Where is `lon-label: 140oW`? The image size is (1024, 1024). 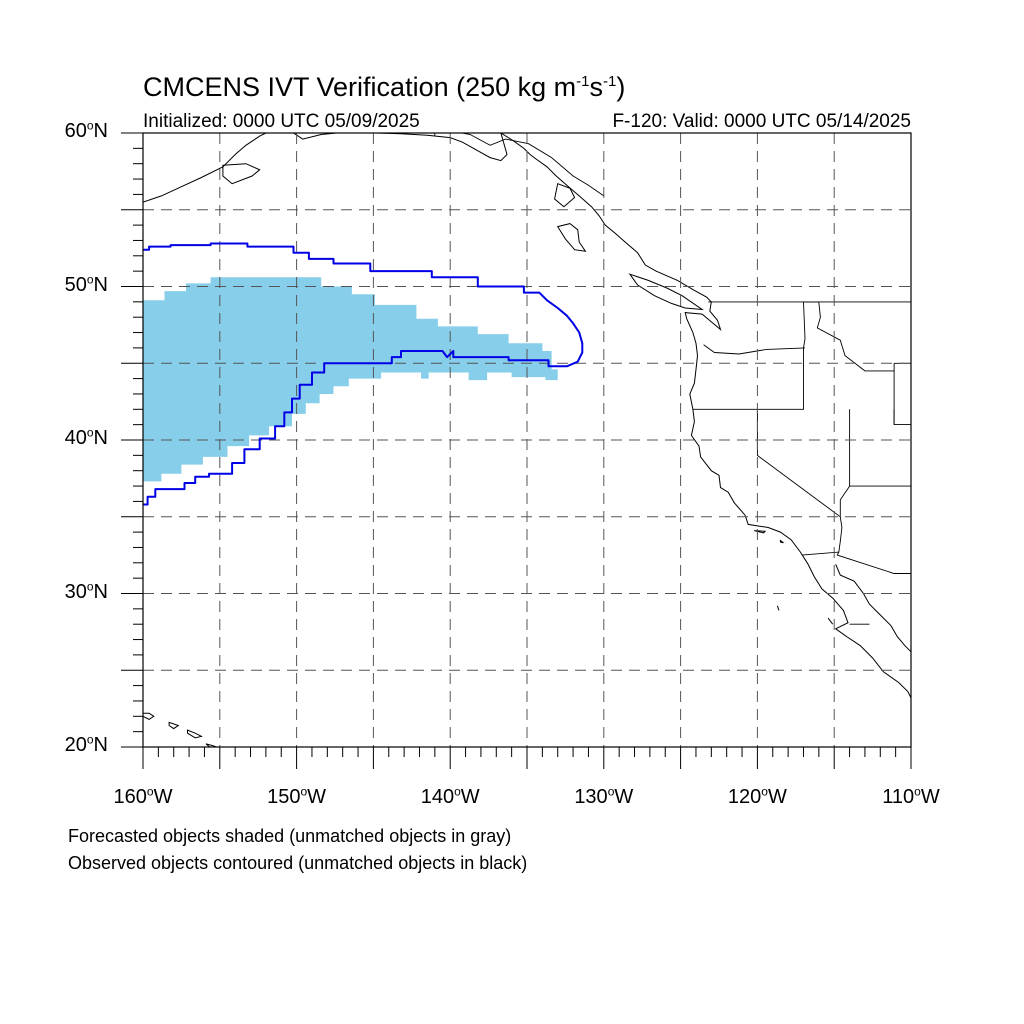
lon-label: 140oW is located at coordinates (450, 796).